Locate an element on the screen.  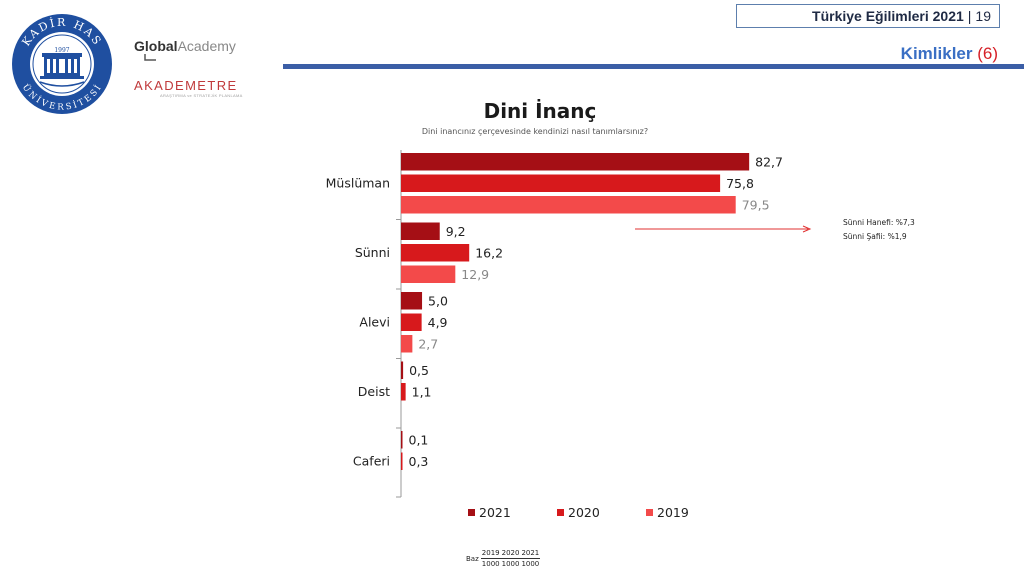
arrow-head-icon is located at coordinates (807, 229).